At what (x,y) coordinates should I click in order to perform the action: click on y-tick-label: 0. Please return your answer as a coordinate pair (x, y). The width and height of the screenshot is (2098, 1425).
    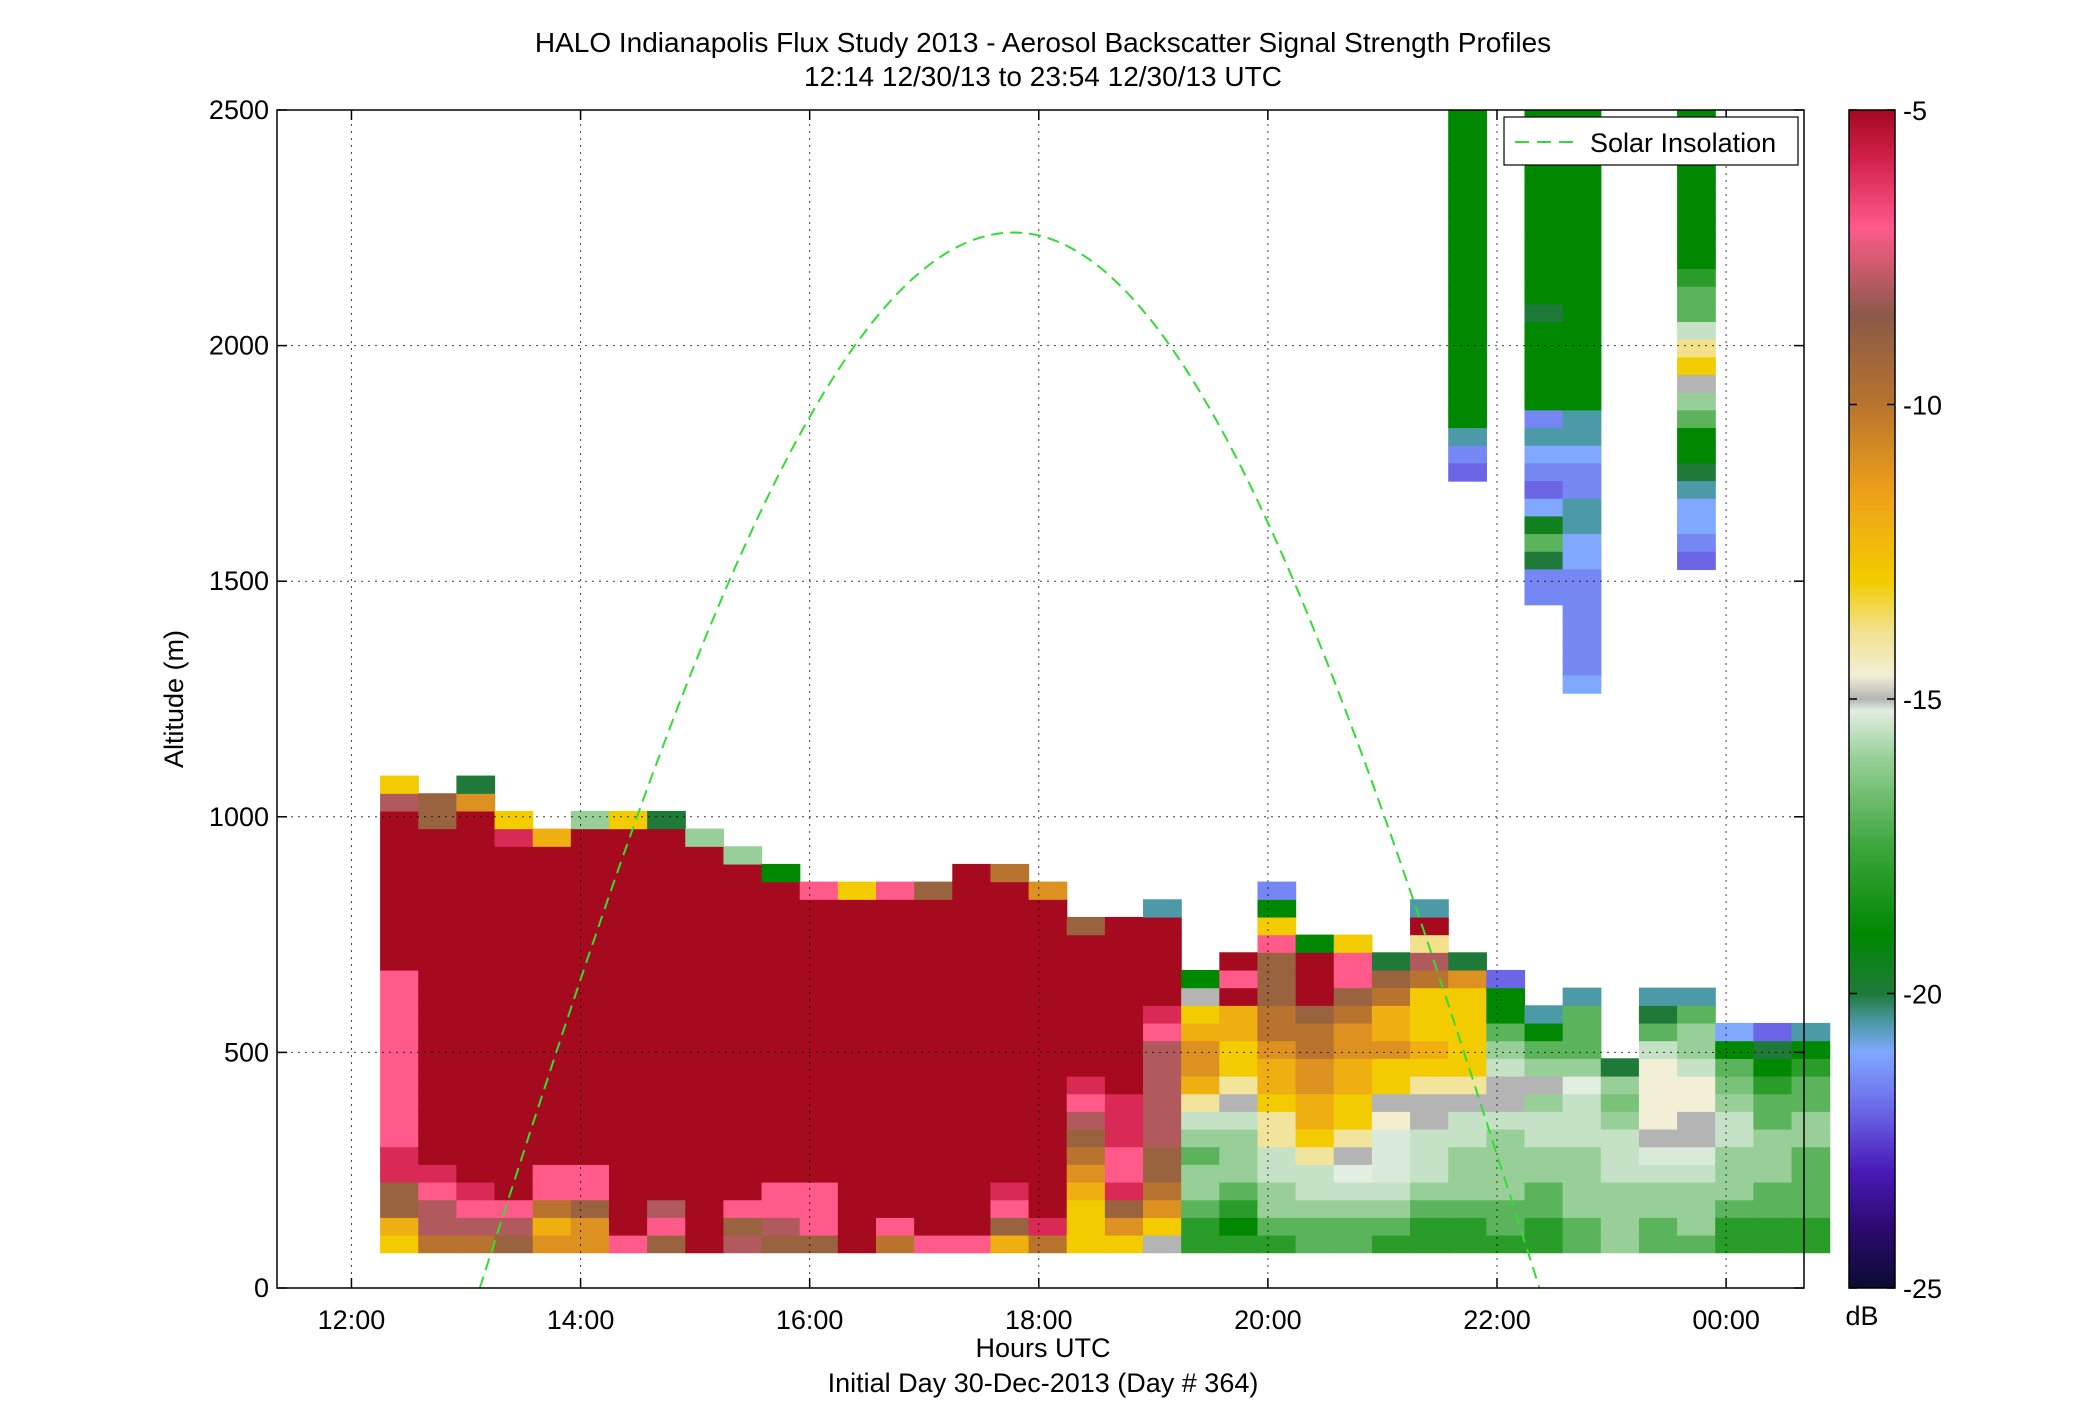
    Looking at the image, I should click on (261, 1288).